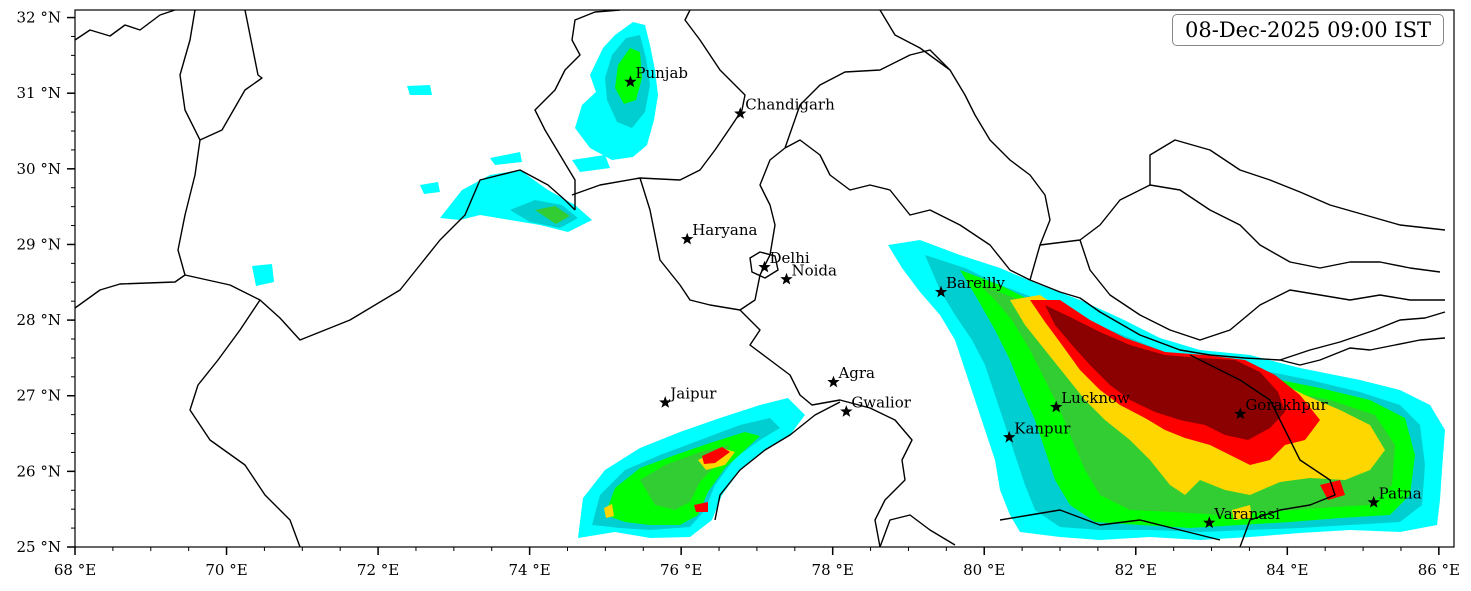  Describe the element at coordinates (724, 230) in the screenshot. I see `city-label: Haryana` at that location.